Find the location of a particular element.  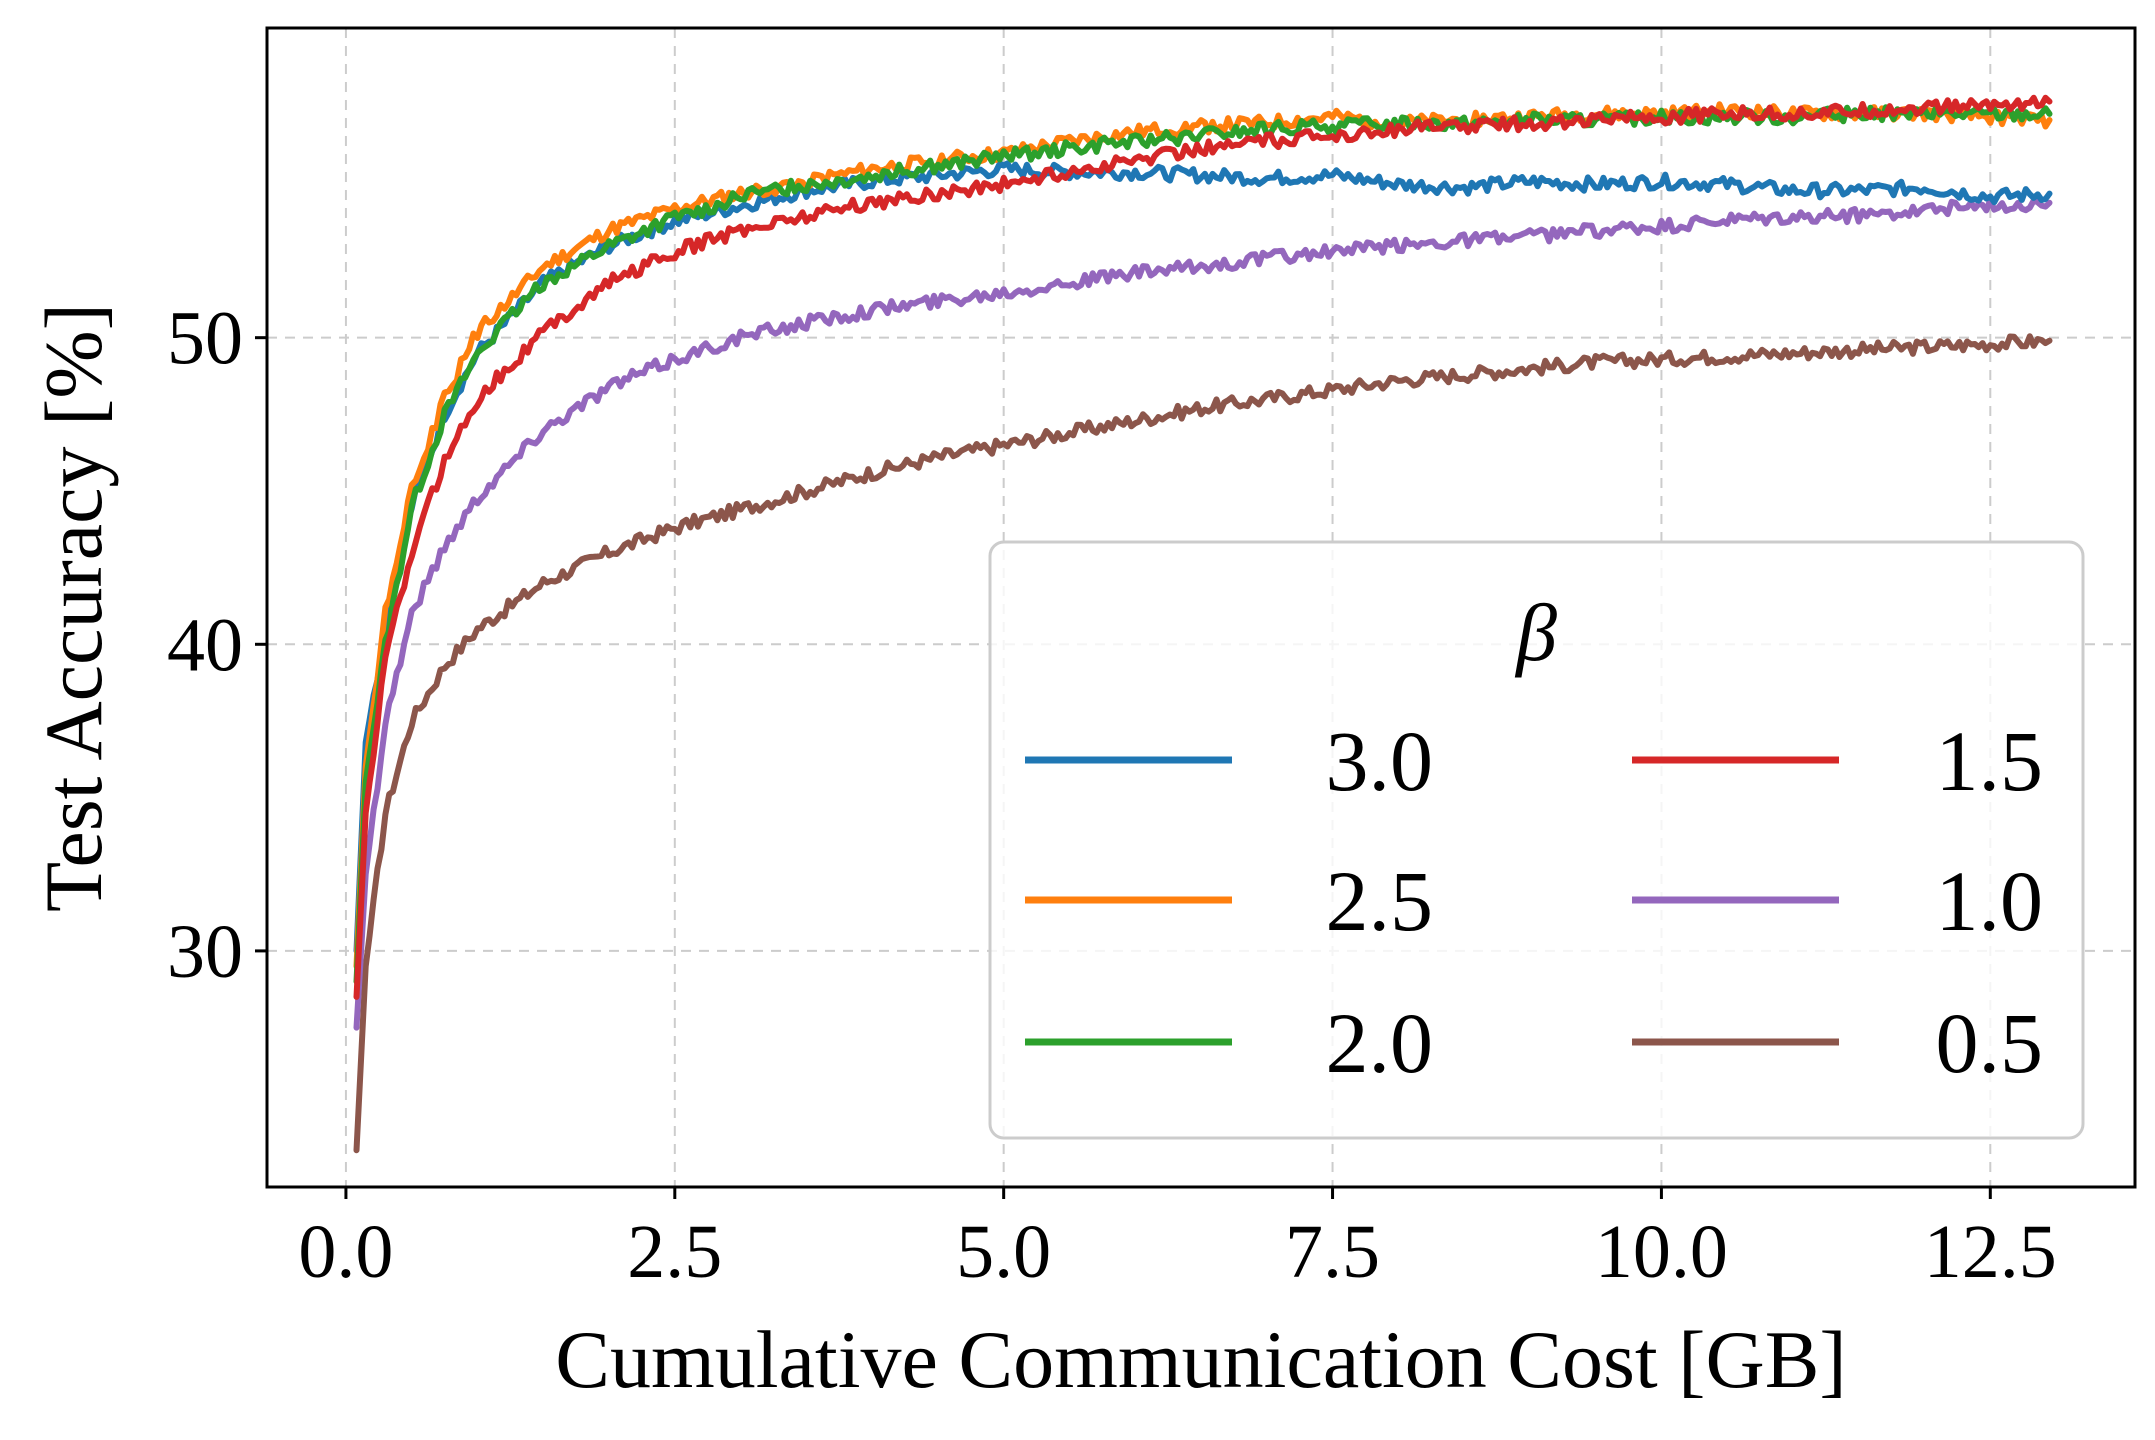

x-tick-label: 0.0 is located at coordinates (345, 1252).